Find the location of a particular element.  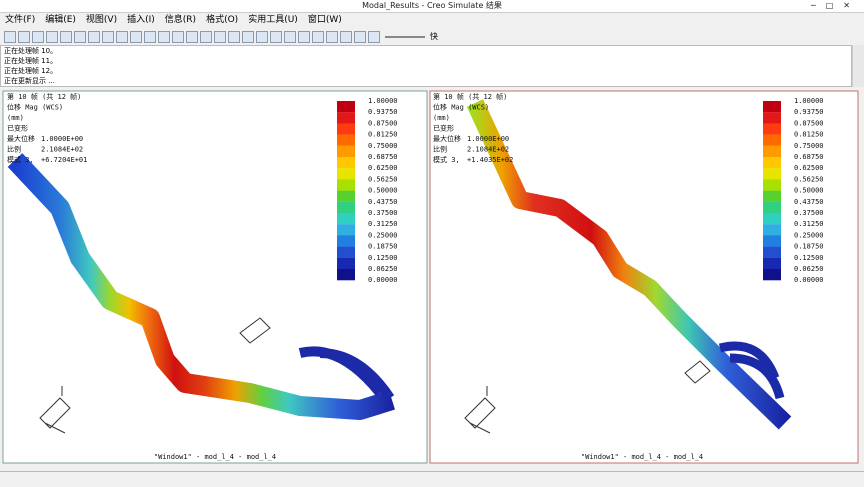

legend-label: 0.50000 is located at coordinates (809, 191).